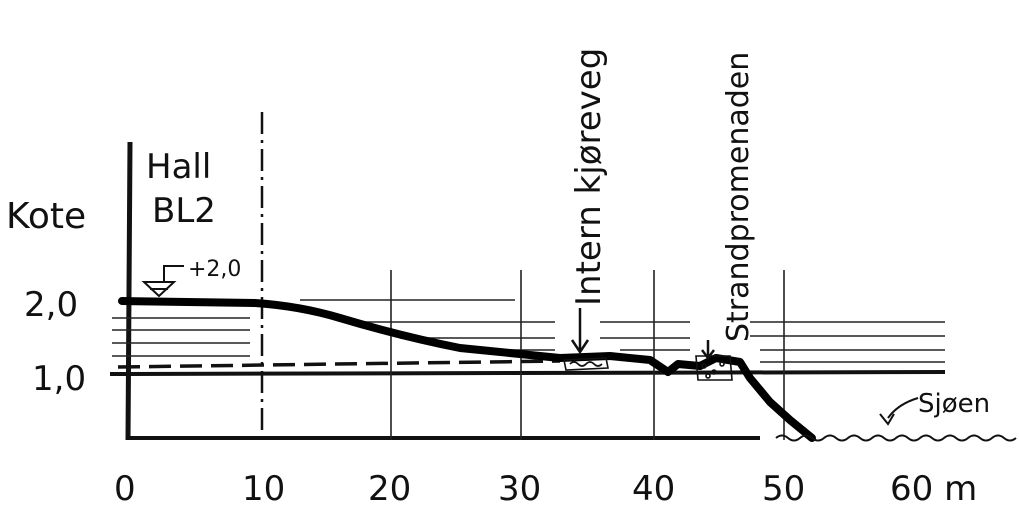 The height and width of the screenshot is (506, 1019). Describe the element at coordinates (339, 364) in the screenshot. I see `dashed-level-line` at that location.